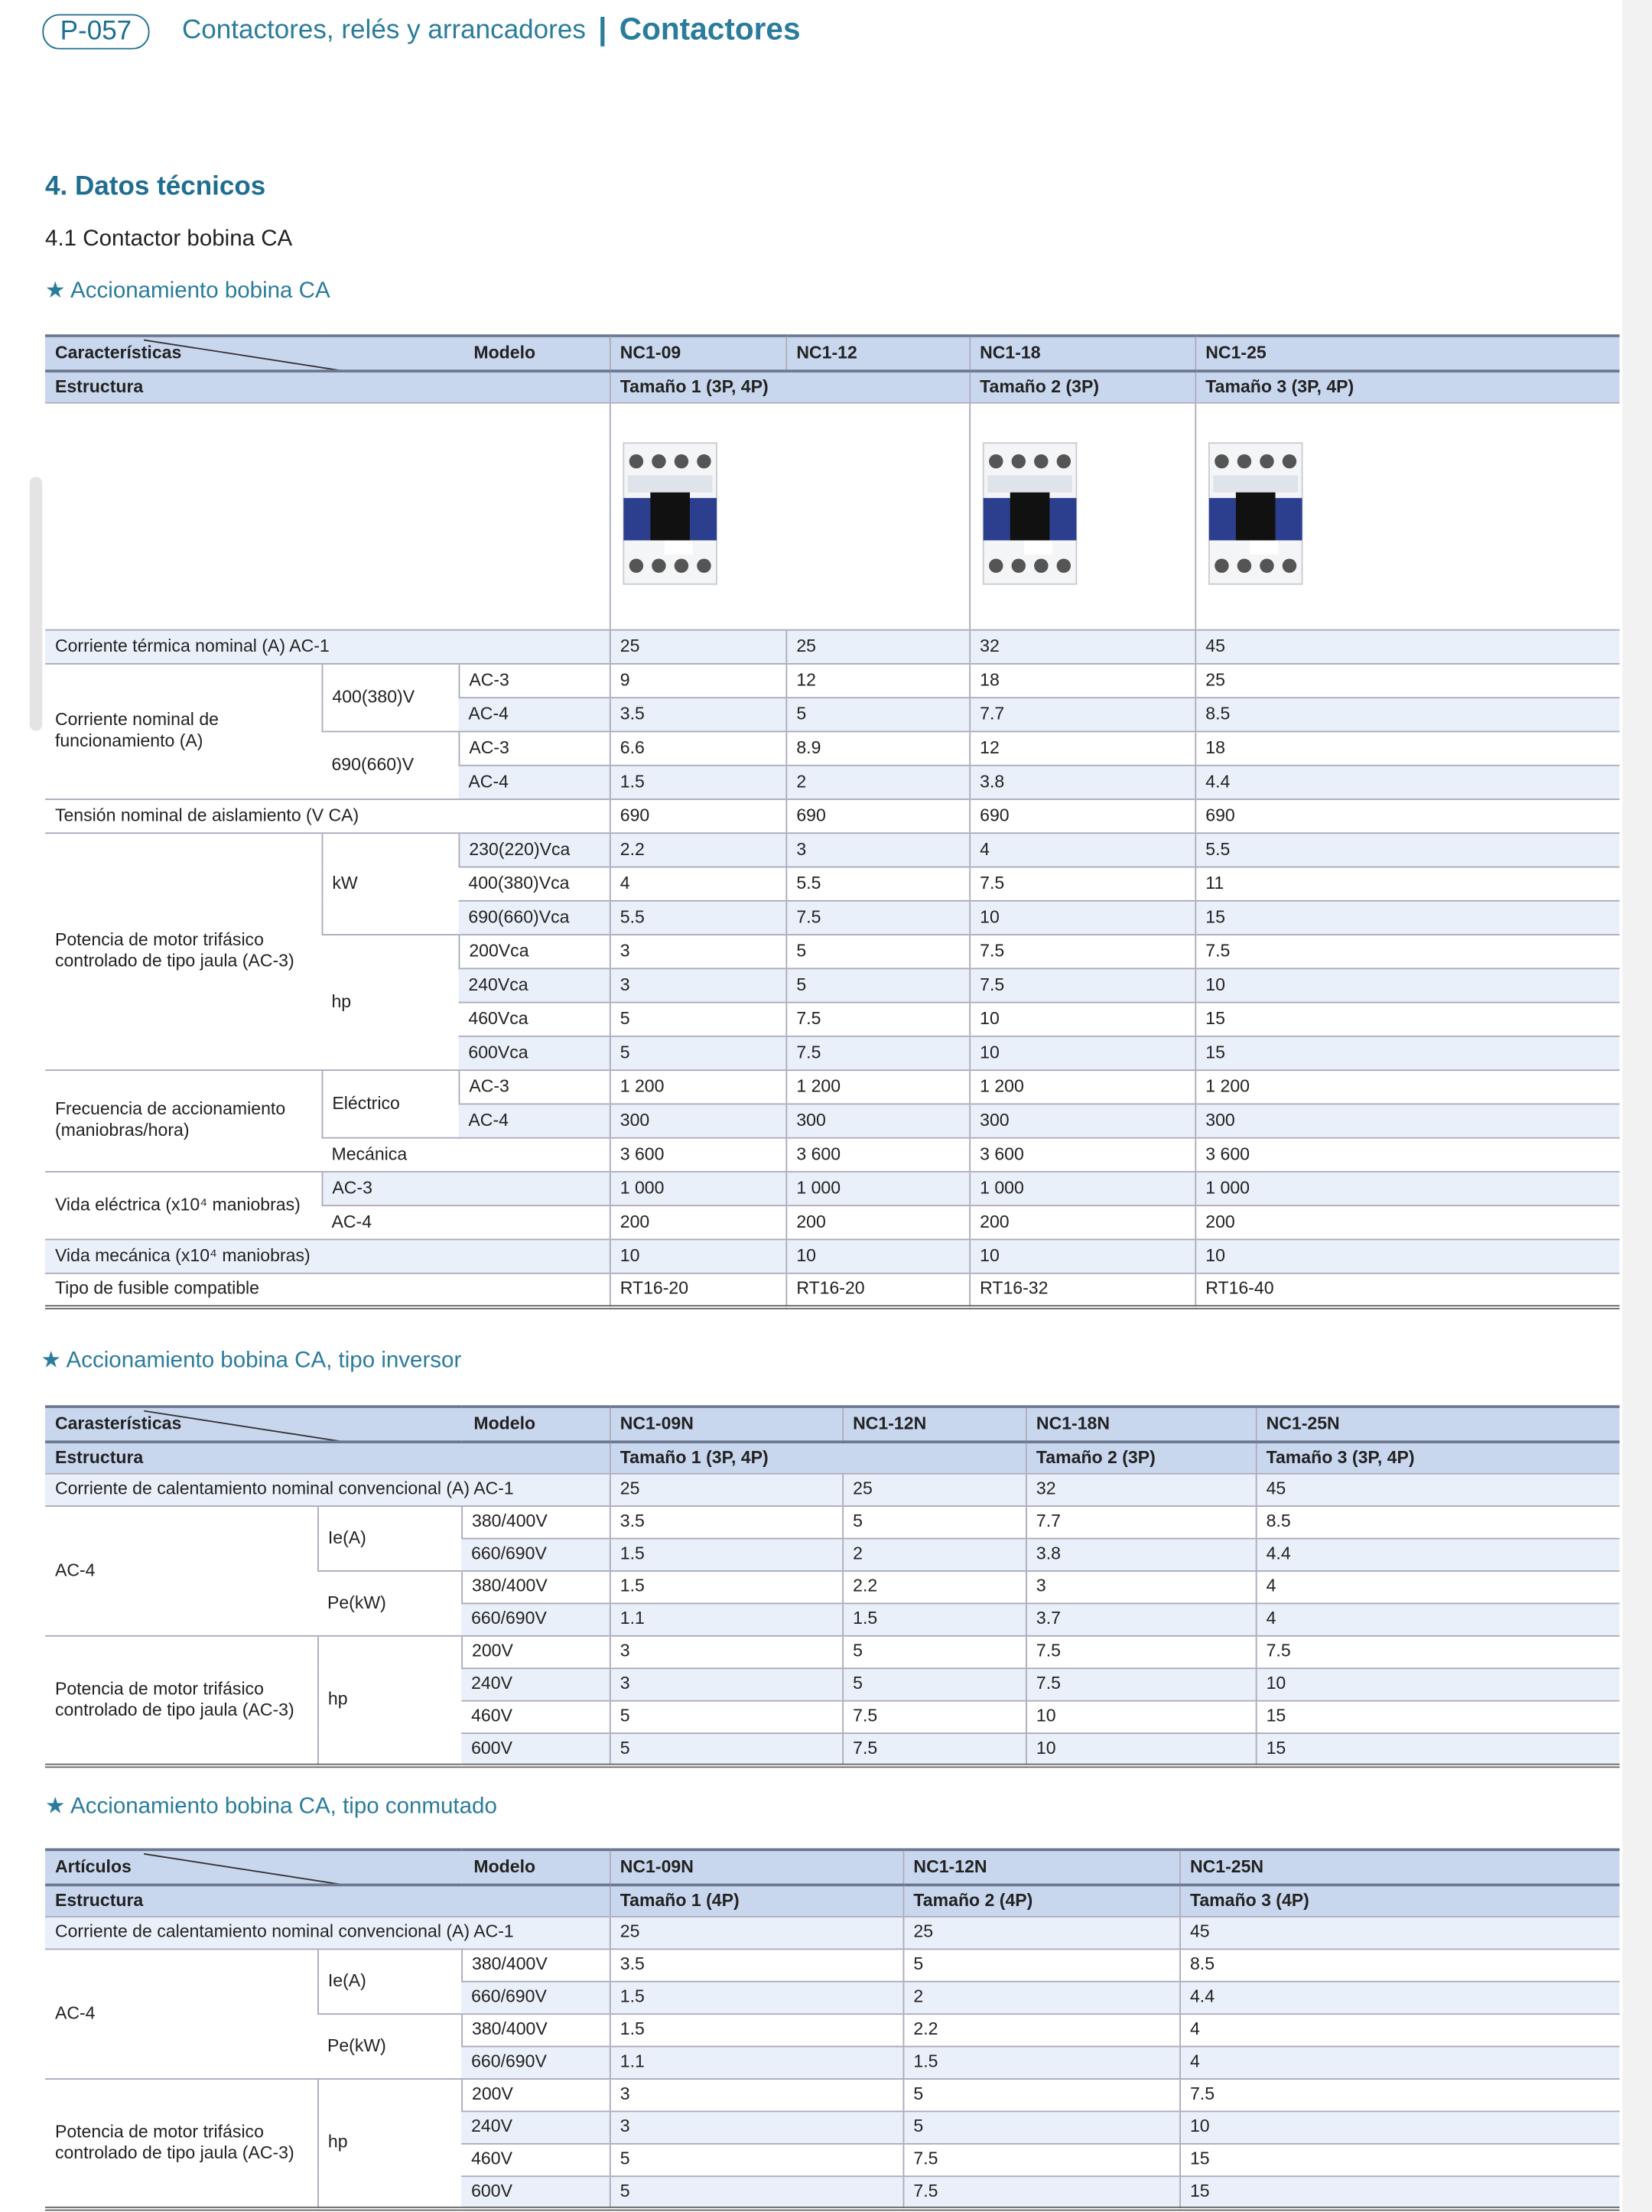  What do you see at coordinates (833, 1866) in the screenshot?
I see `header-row: Artículos Modelo NC1-09N NC1-12N NC1-25N` at bounding box center [833, 1866].